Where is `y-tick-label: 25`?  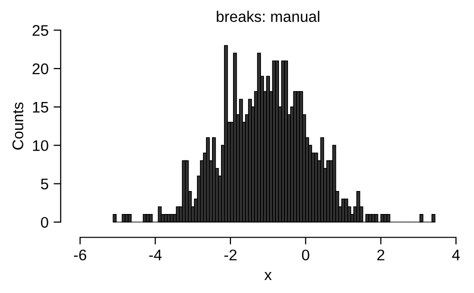
y-tick-label: 25 is located at coordinates (40, 30).